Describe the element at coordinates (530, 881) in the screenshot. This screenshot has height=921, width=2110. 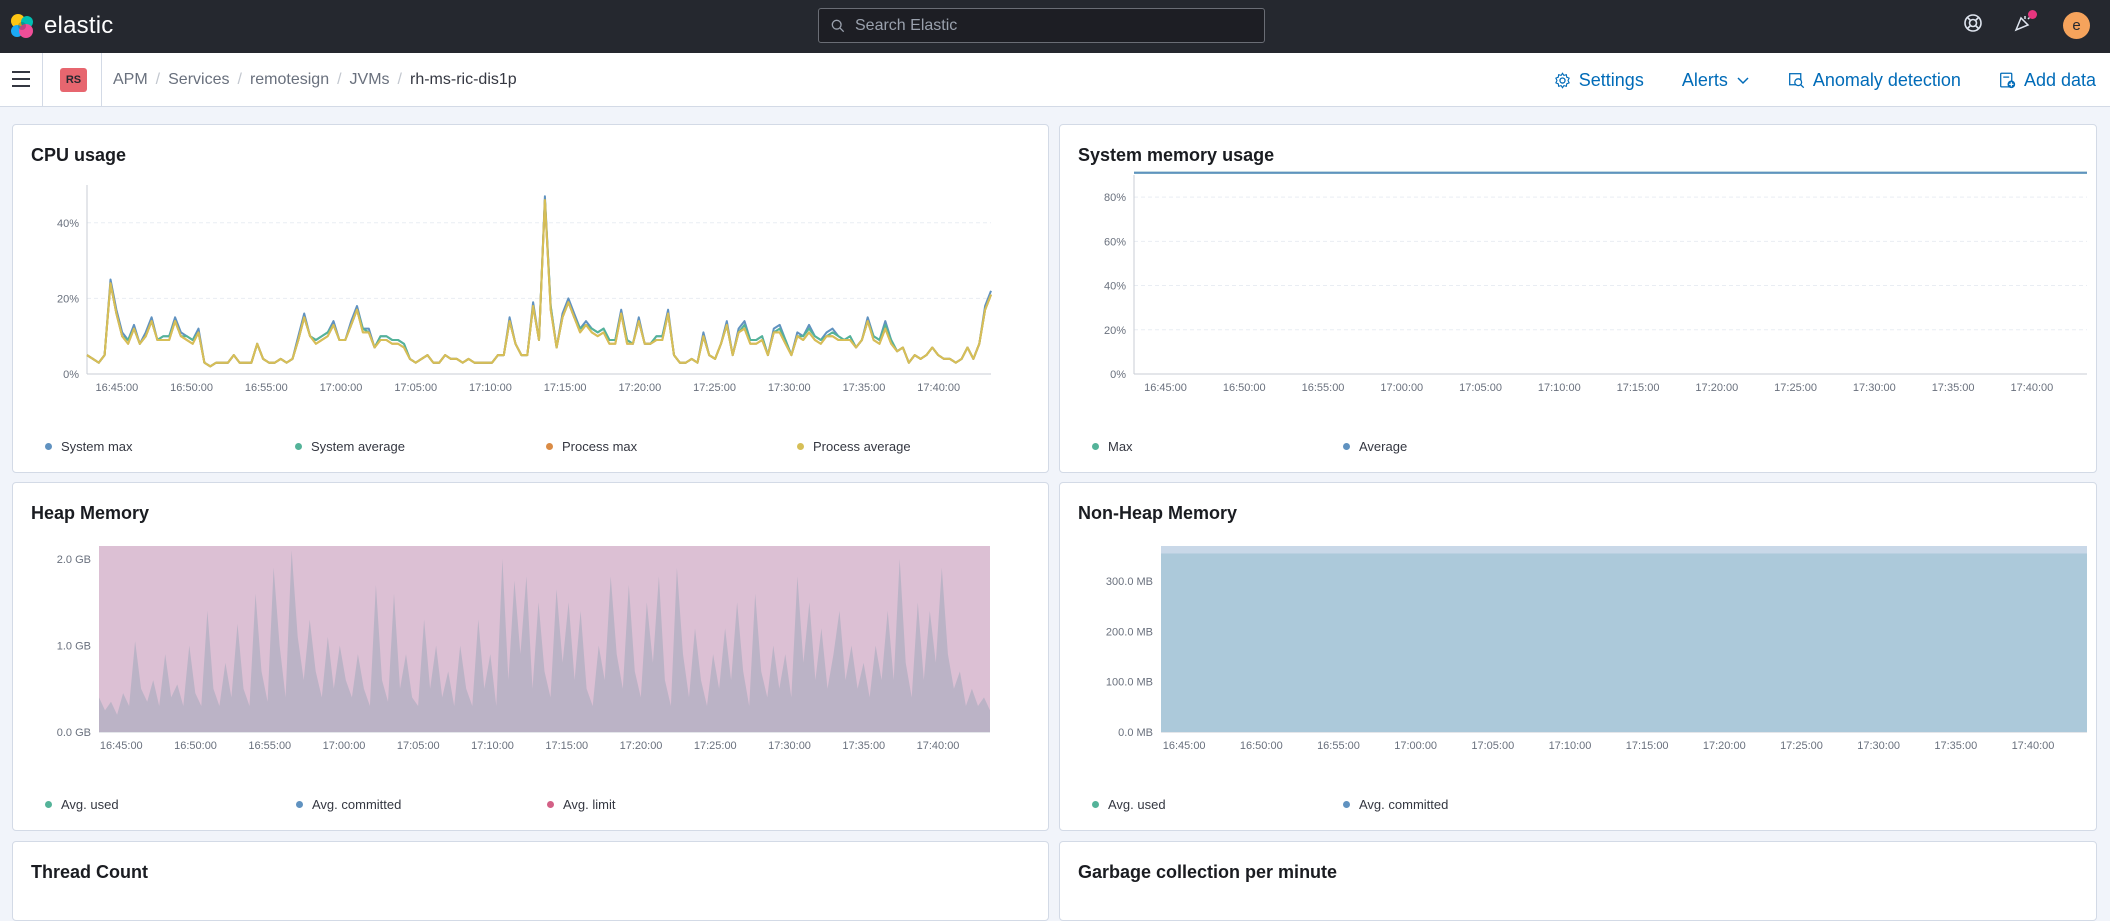
I see `thread-count-panel: Thread Count` at that location.